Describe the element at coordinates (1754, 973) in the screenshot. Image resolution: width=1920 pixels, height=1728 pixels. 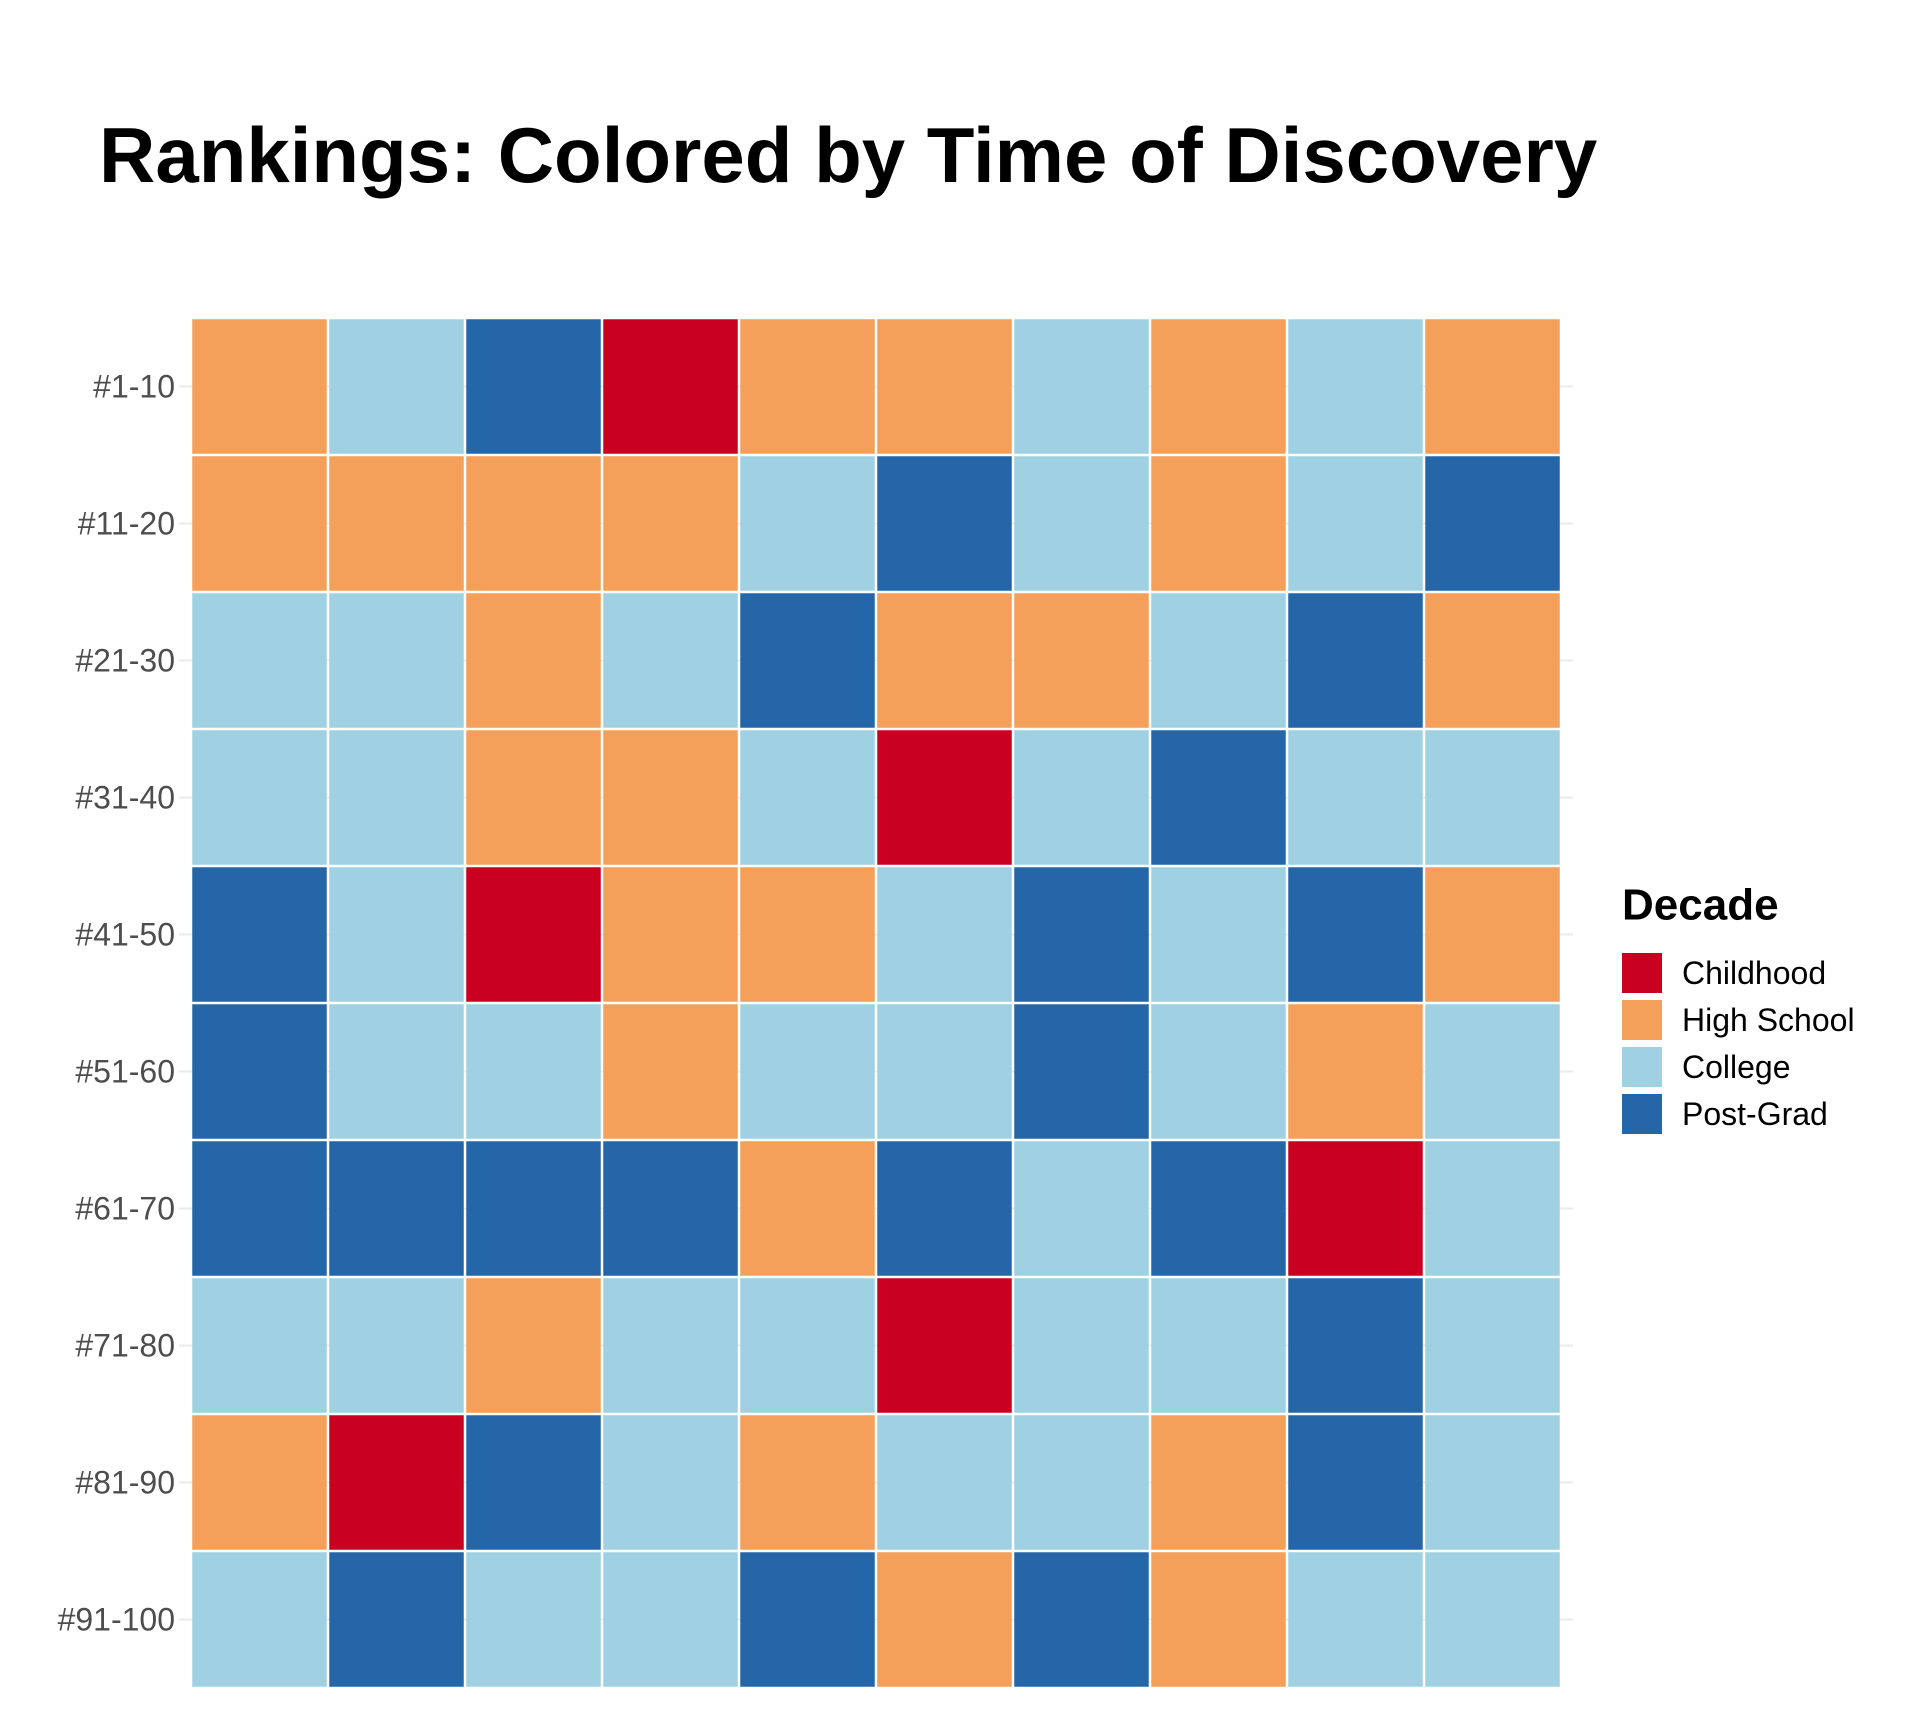
I see `legend-label: Childhood` at that location.